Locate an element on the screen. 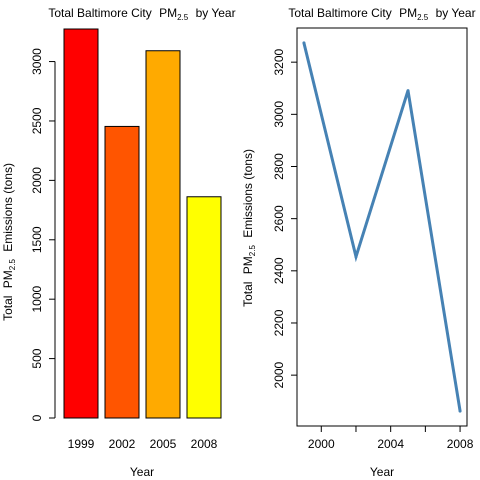  bar-y-tick-label: 1500 is located at coordinates (37, 239).